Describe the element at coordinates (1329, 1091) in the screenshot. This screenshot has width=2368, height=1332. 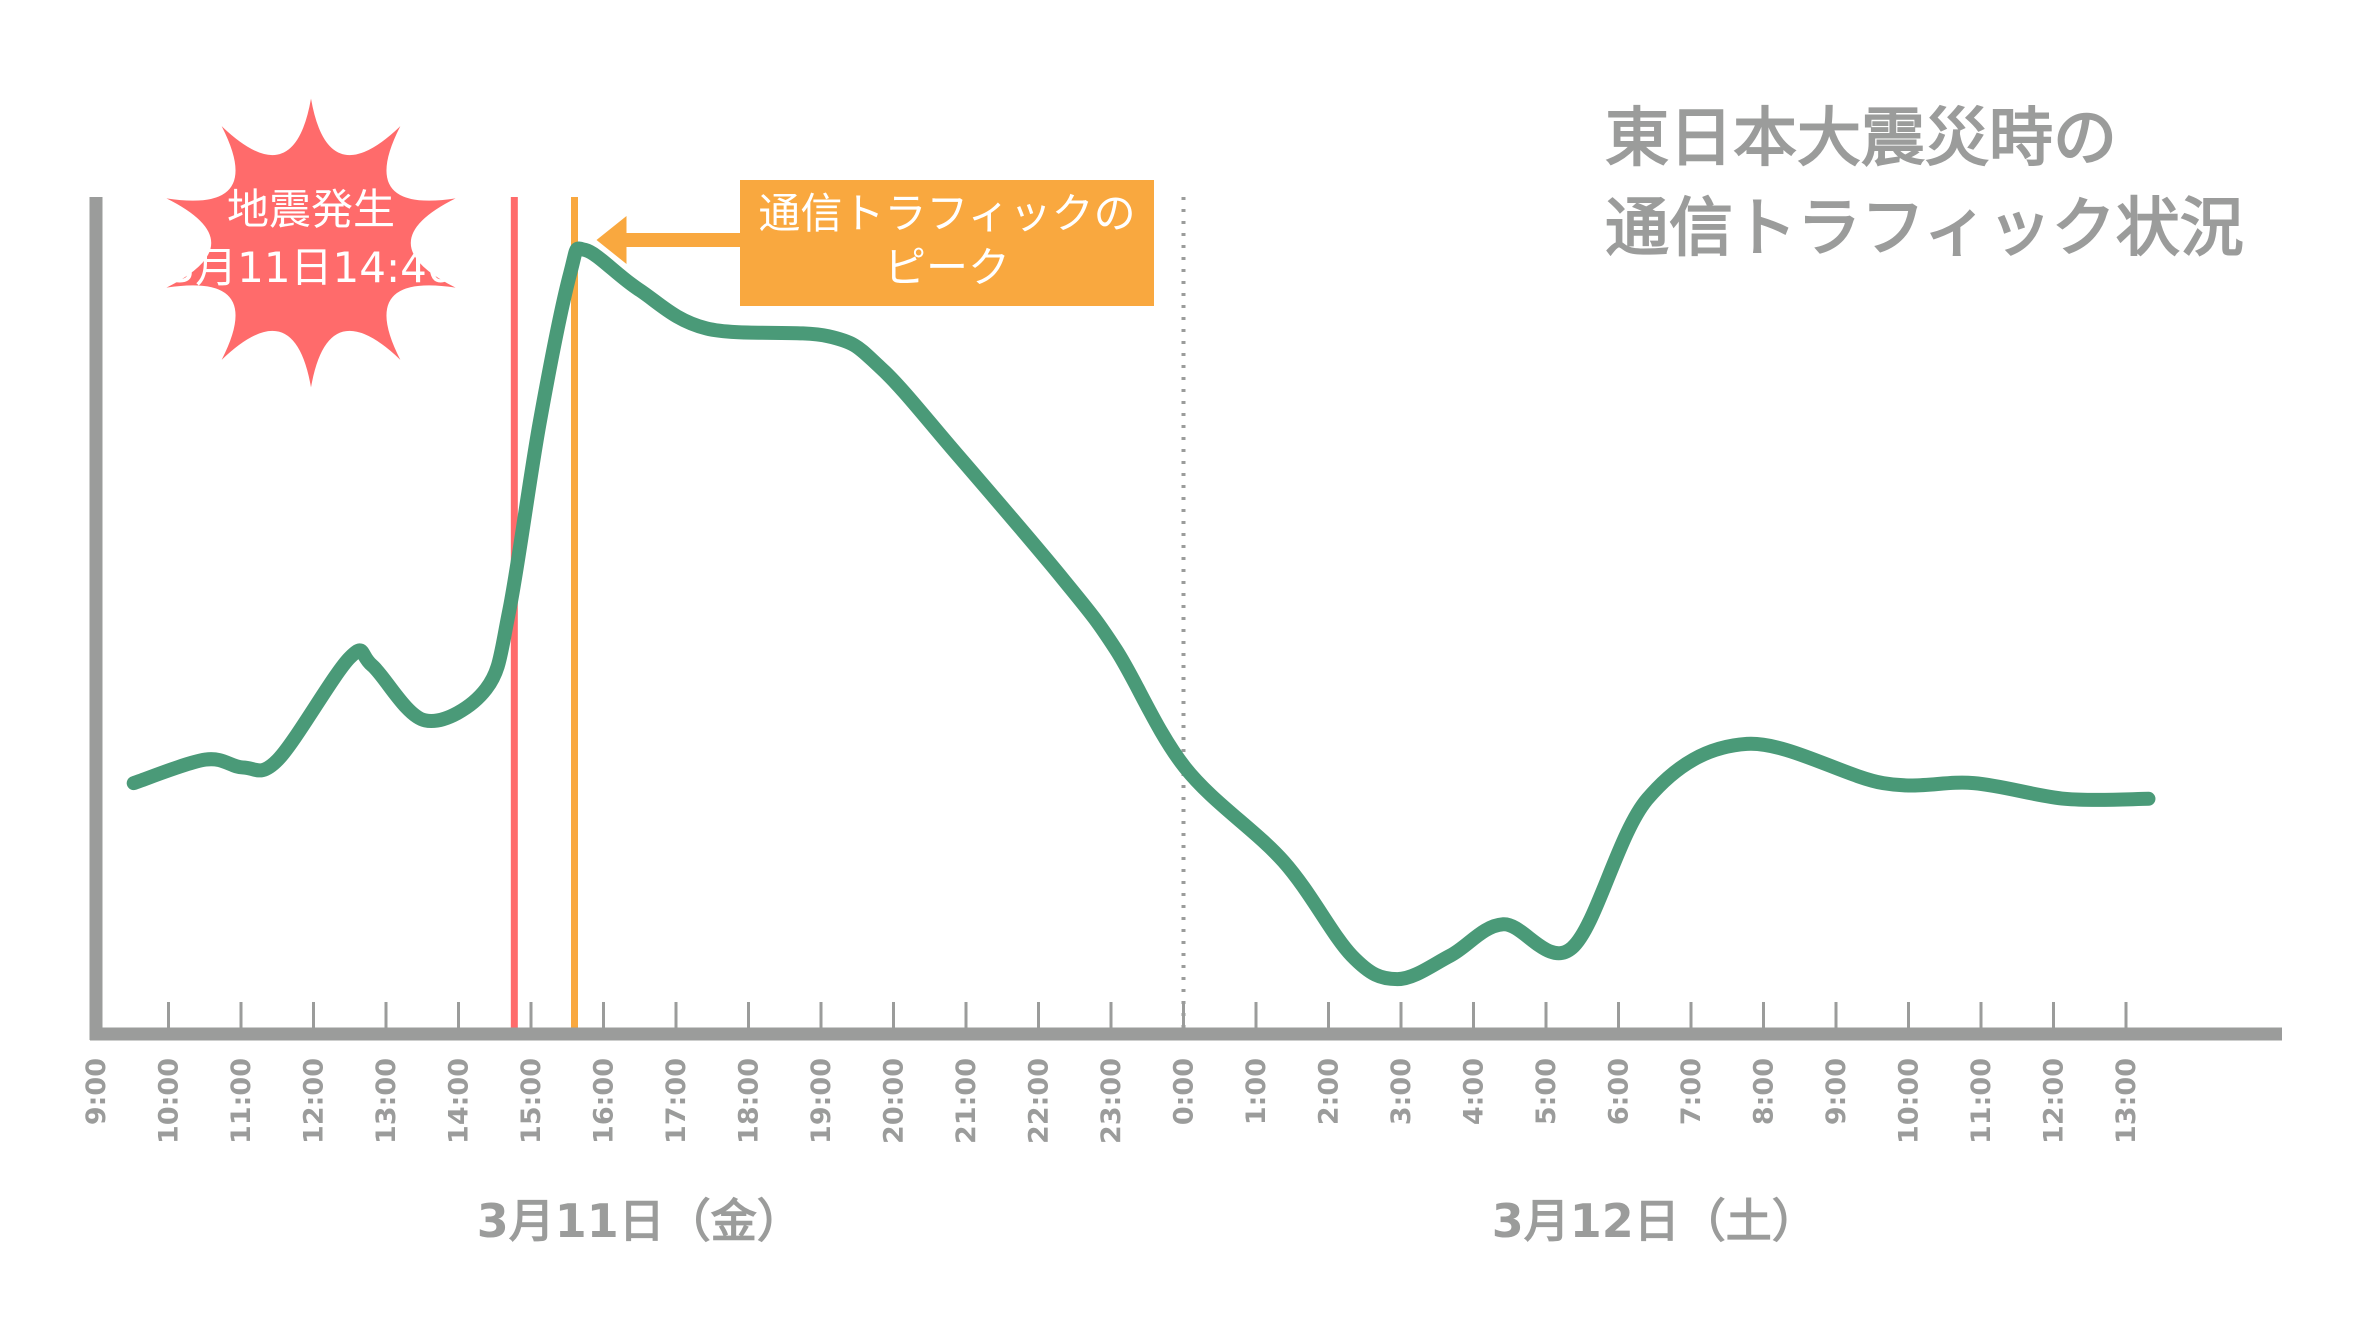
I see `x-tick-label: 2:00` at that location.